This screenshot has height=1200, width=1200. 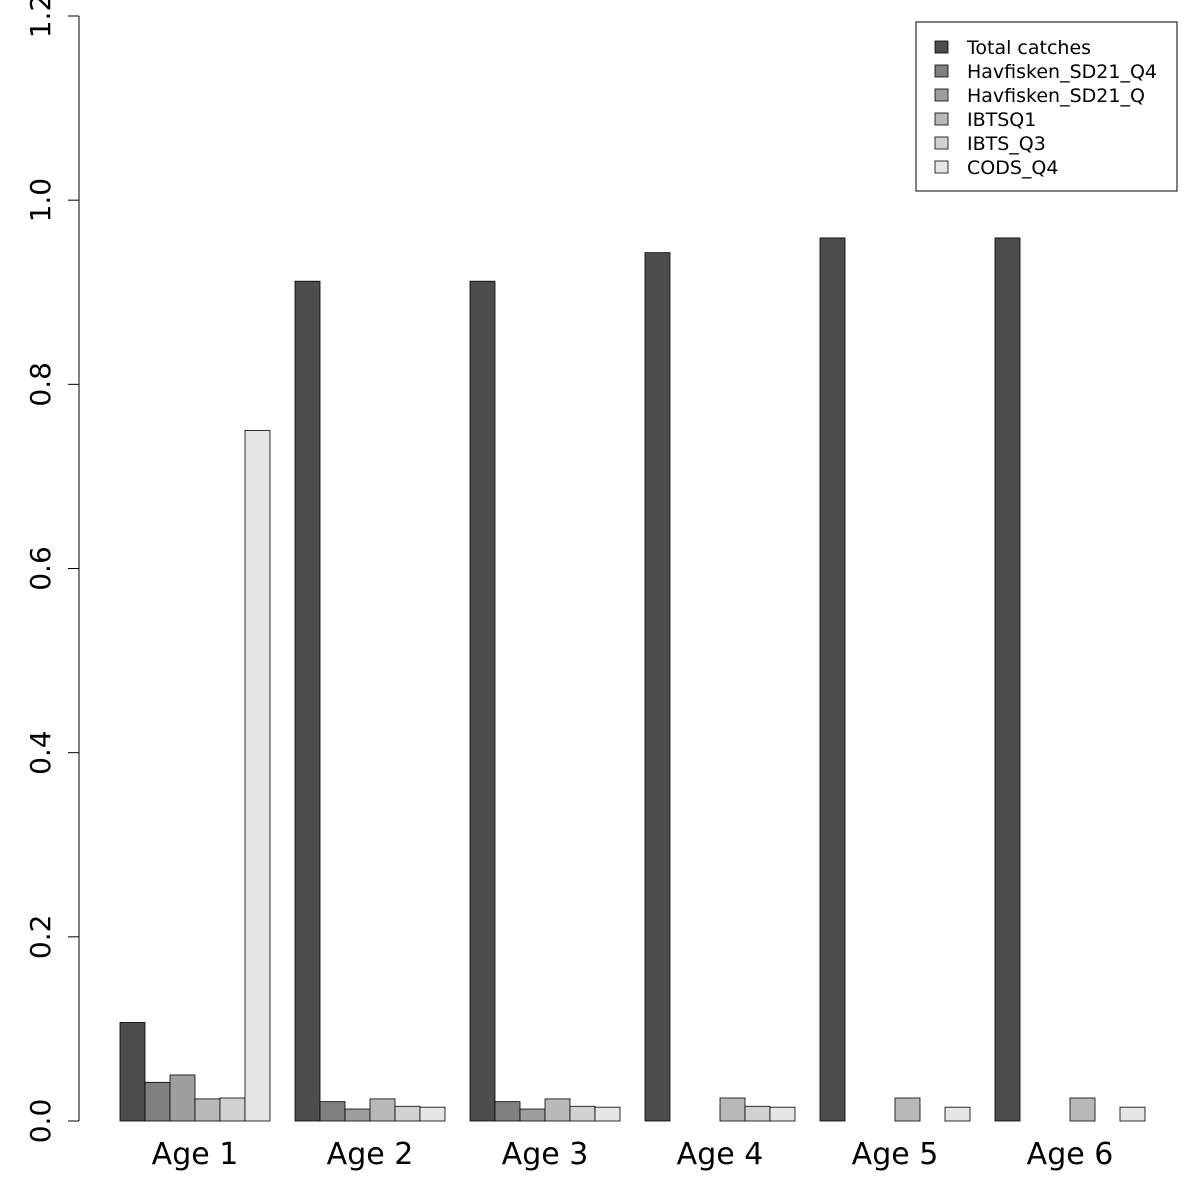 What do you see at coordinates (195, 1154) in the screenshot?
I see `category-label: Age 1` at bounding box center [195, 1154].